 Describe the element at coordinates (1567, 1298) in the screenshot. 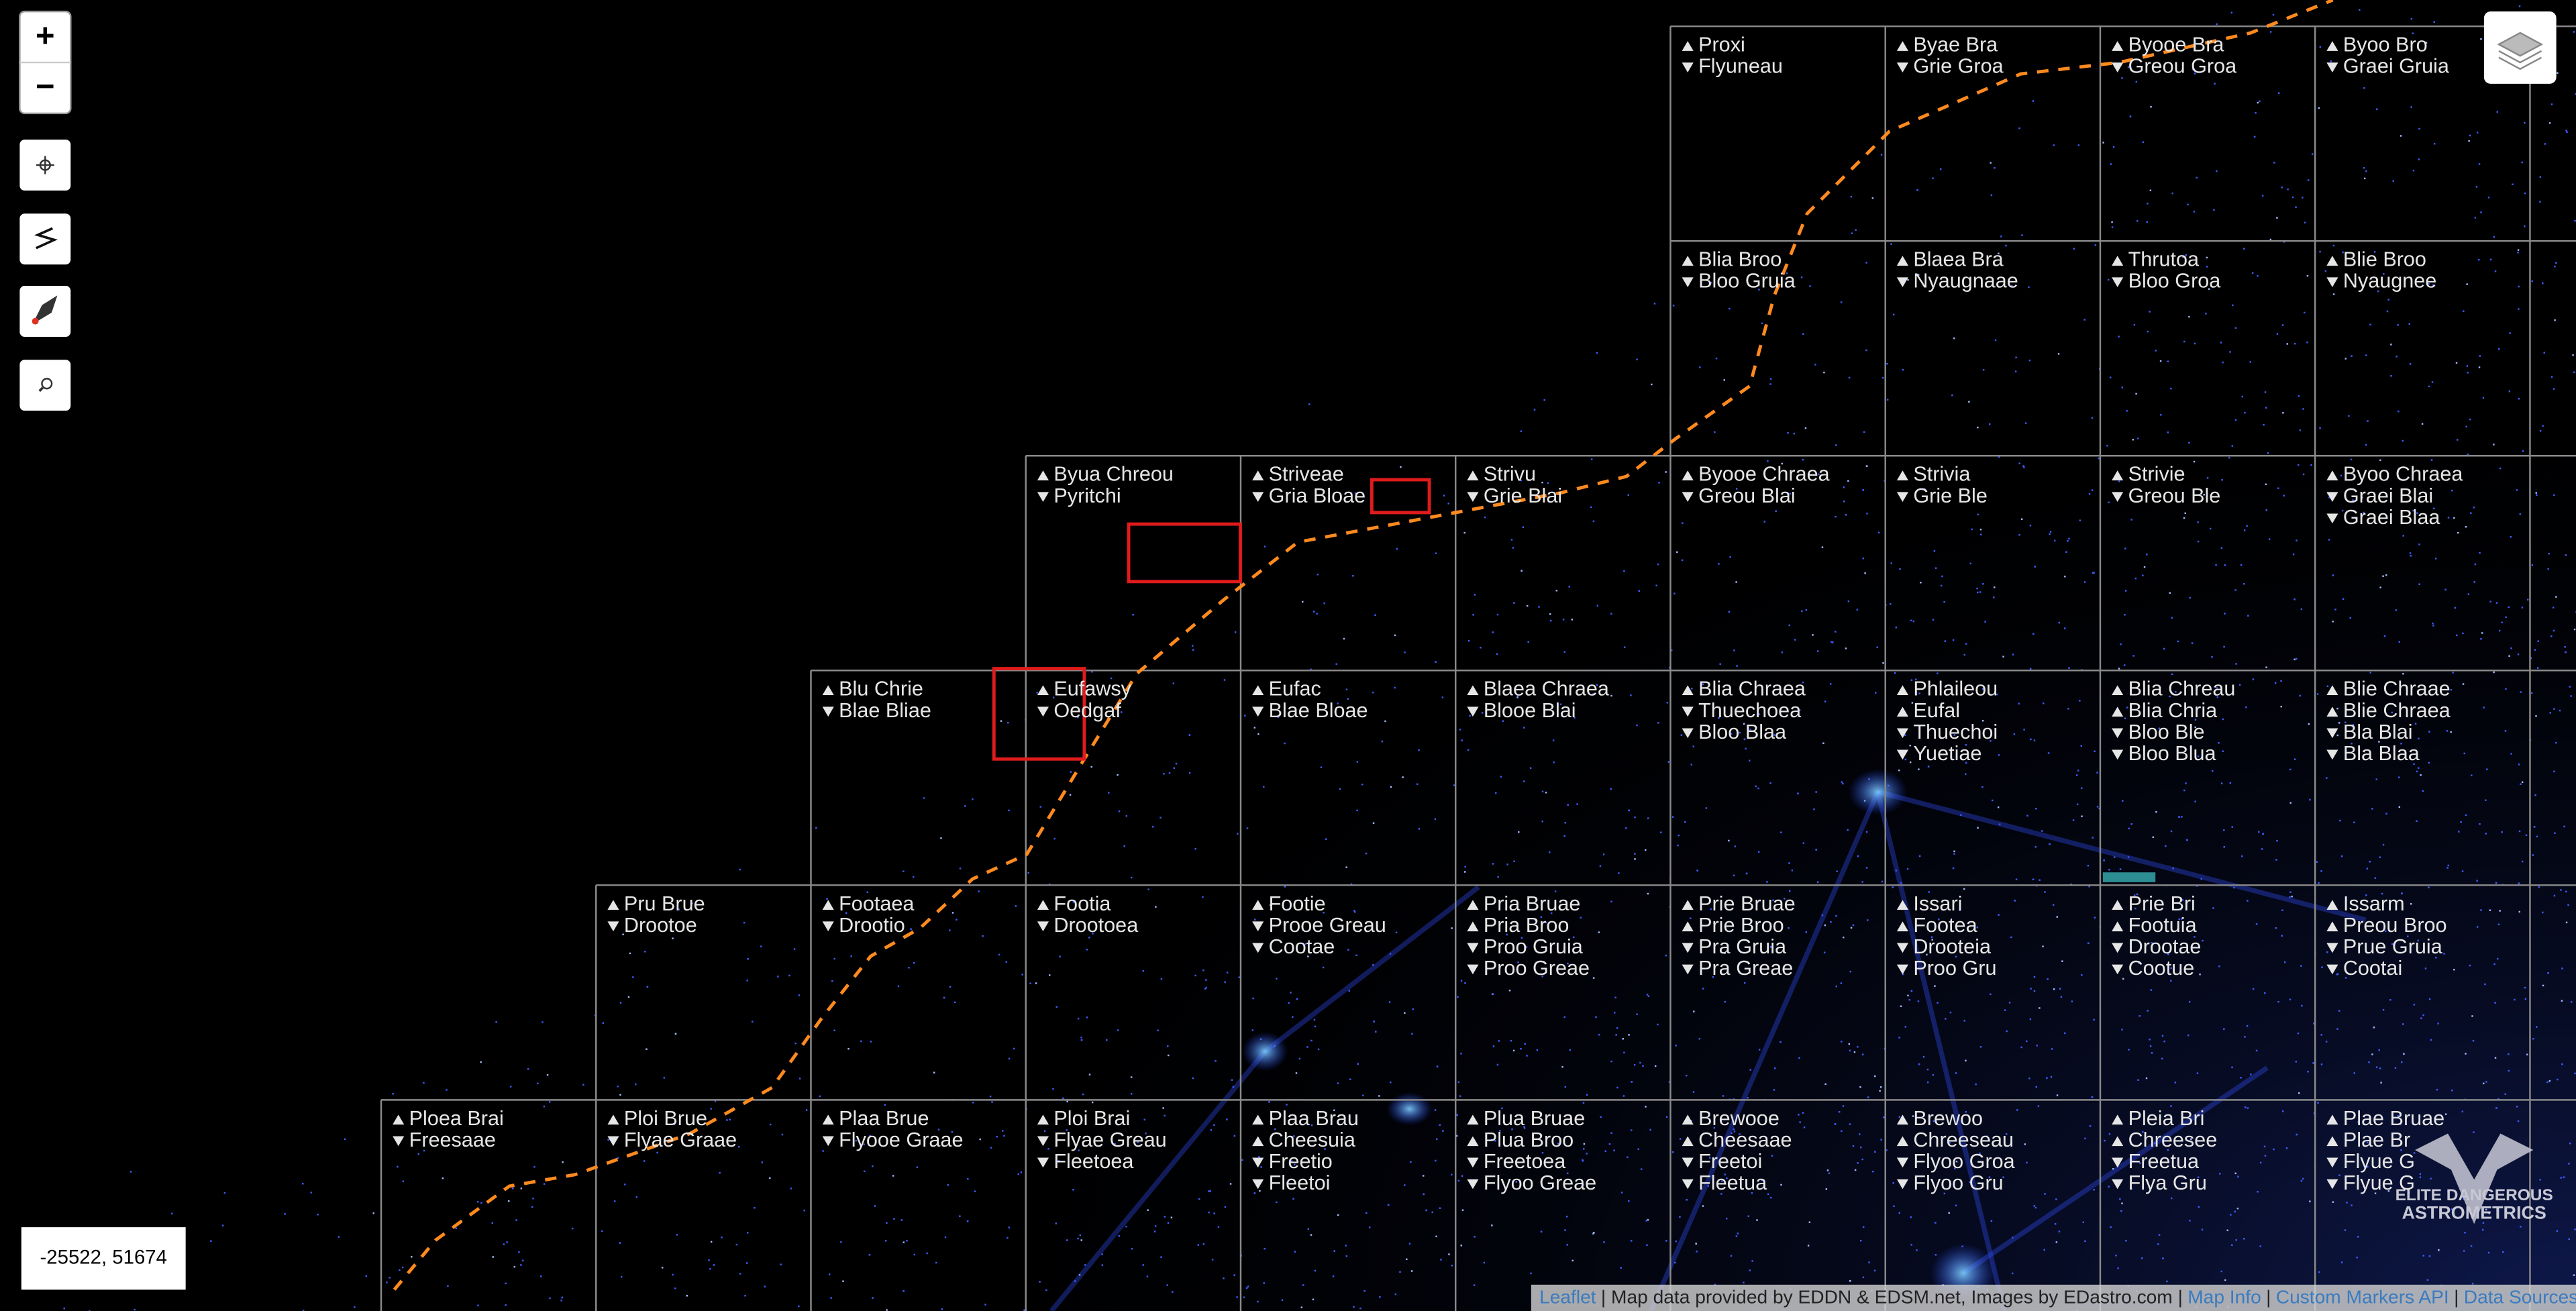

I see `link: Leaflet` at that location.